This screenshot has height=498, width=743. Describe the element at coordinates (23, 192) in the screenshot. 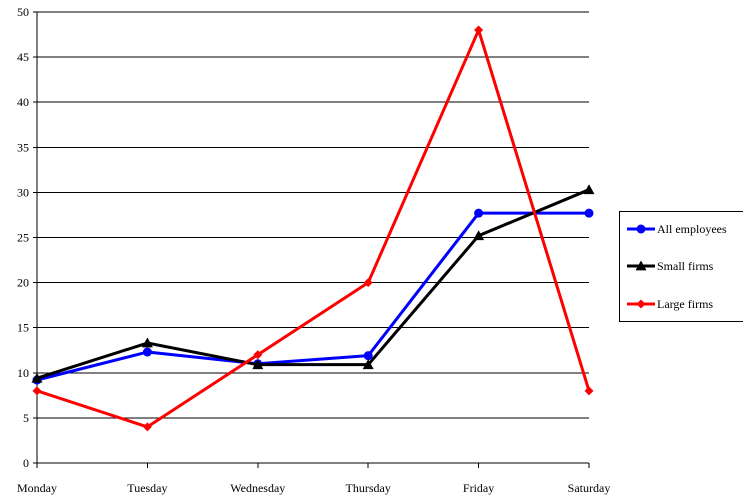

I see `y-tick-label: 30` at that location.